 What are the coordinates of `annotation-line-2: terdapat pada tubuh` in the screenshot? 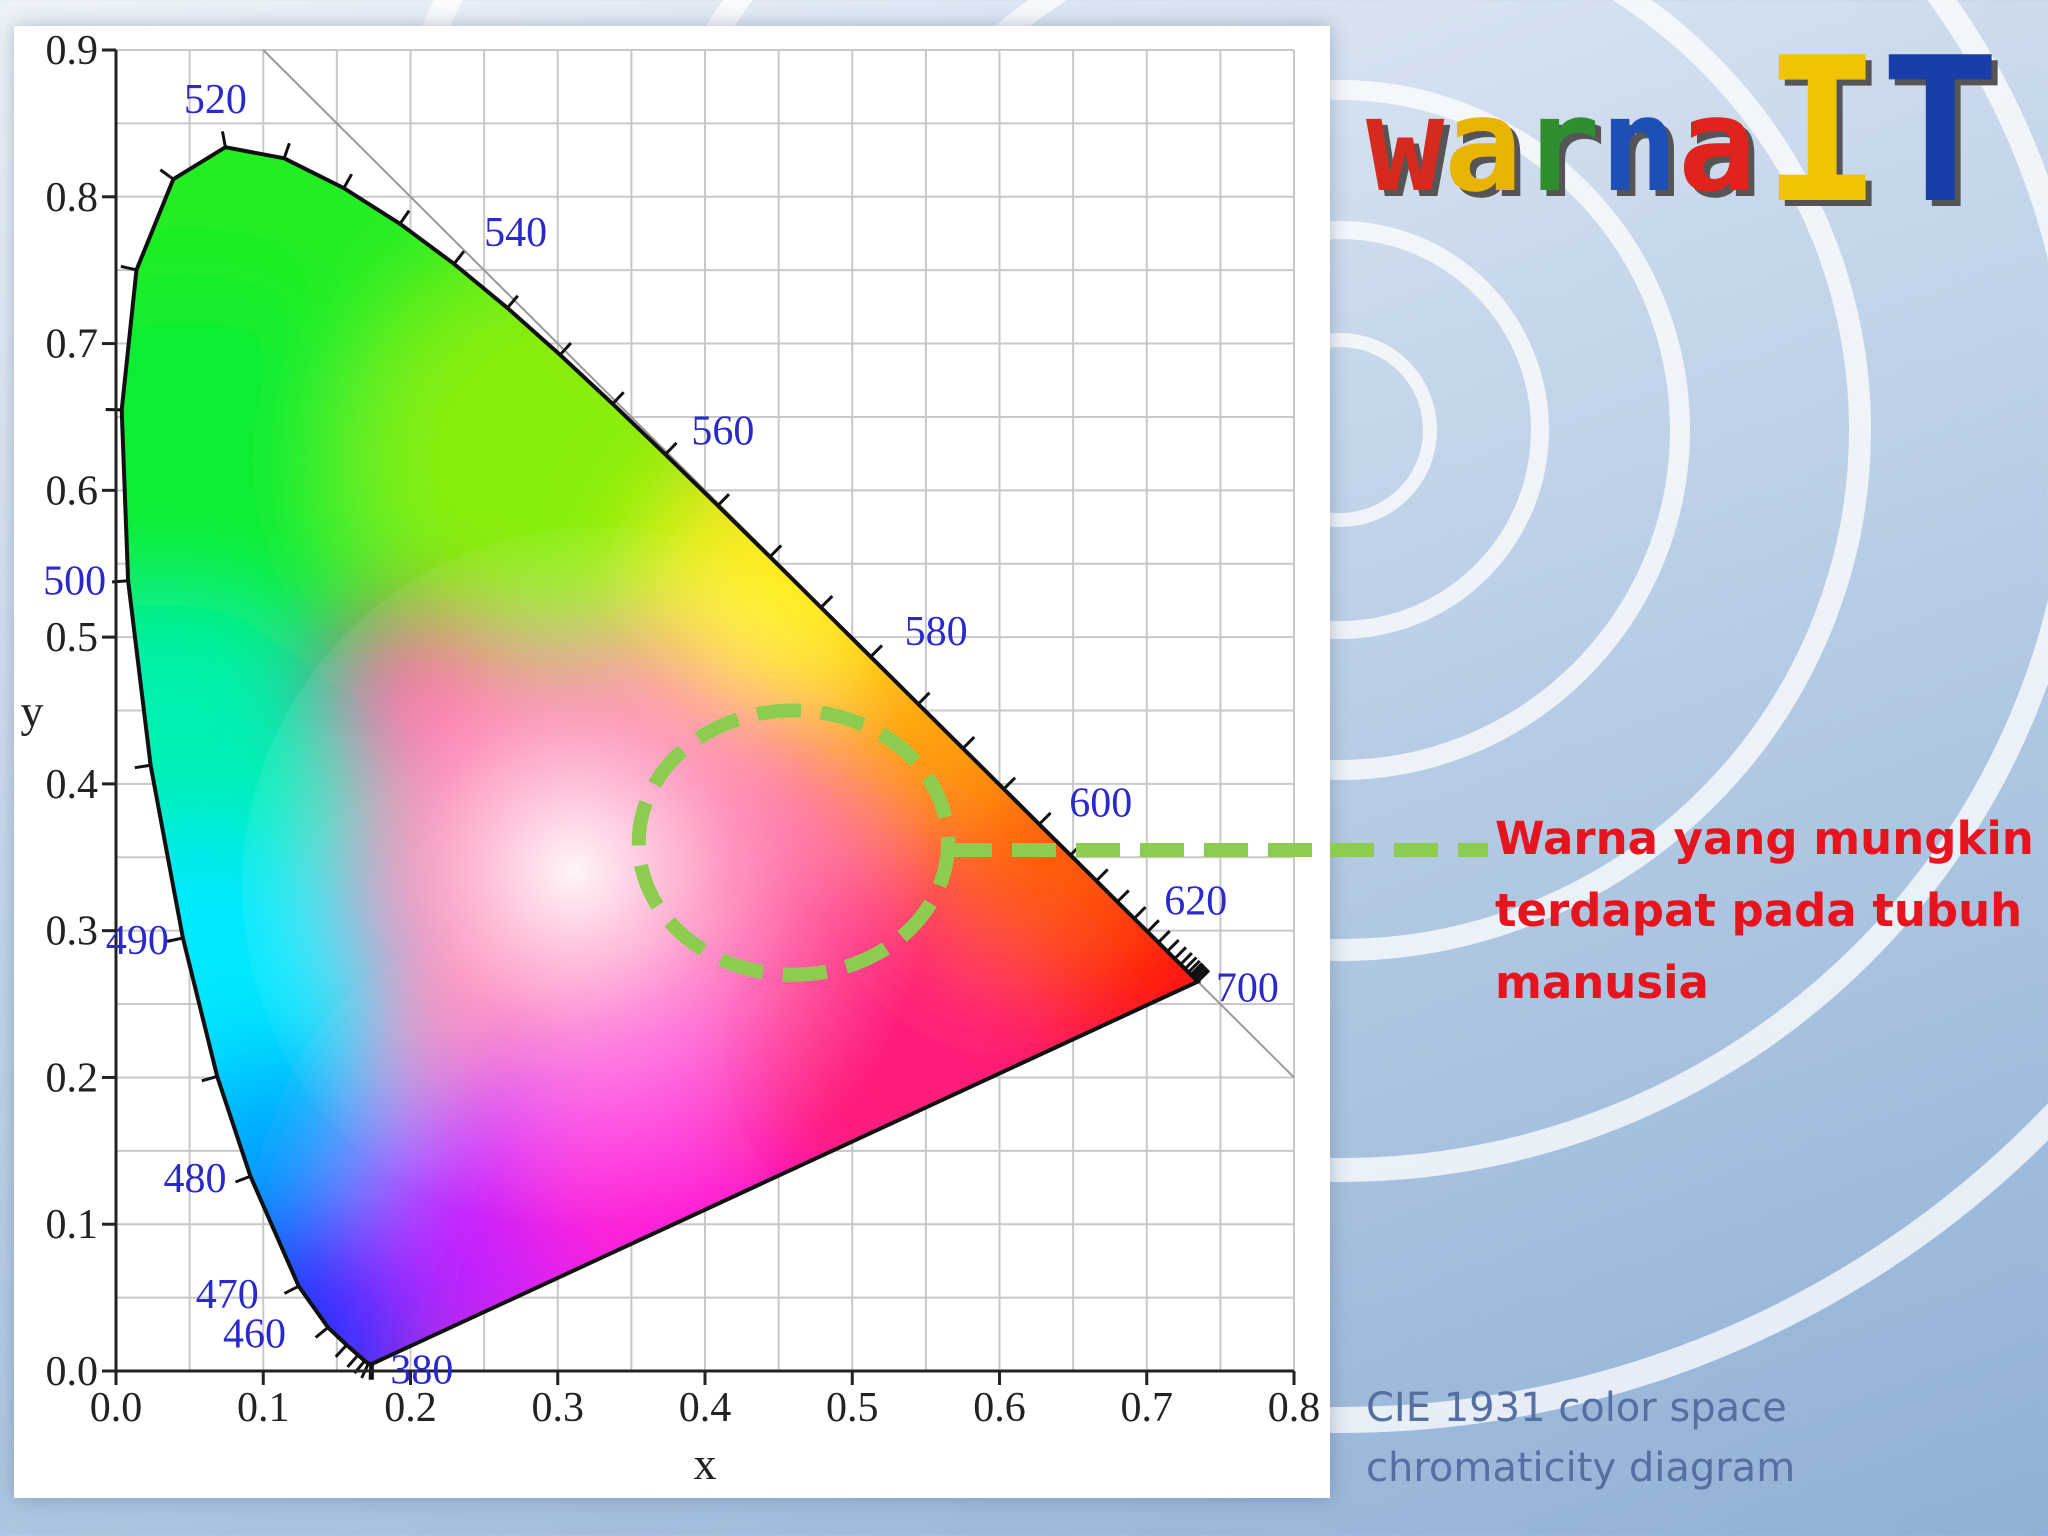 It's located at (1759, 910).